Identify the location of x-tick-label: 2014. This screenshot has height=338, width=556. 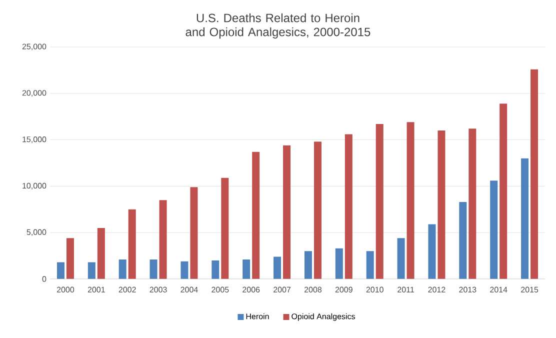
(499, 289).